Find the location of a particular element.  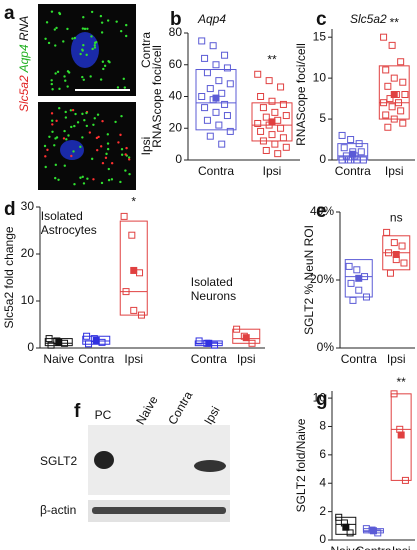

panel-label: a is located at coordinates (9, 13).